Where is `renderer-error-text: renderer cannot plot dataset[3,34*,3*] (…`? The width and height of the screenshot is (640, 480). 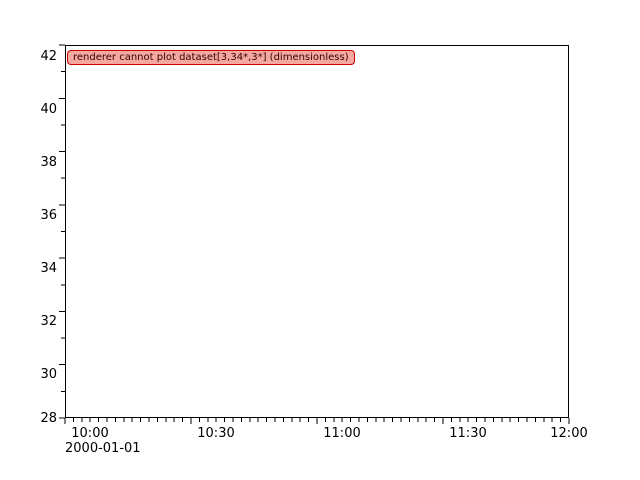 renderer-error-text: renderer cannot plot dataset[3,34*,3*] (… is located at coordinates (211, 57).